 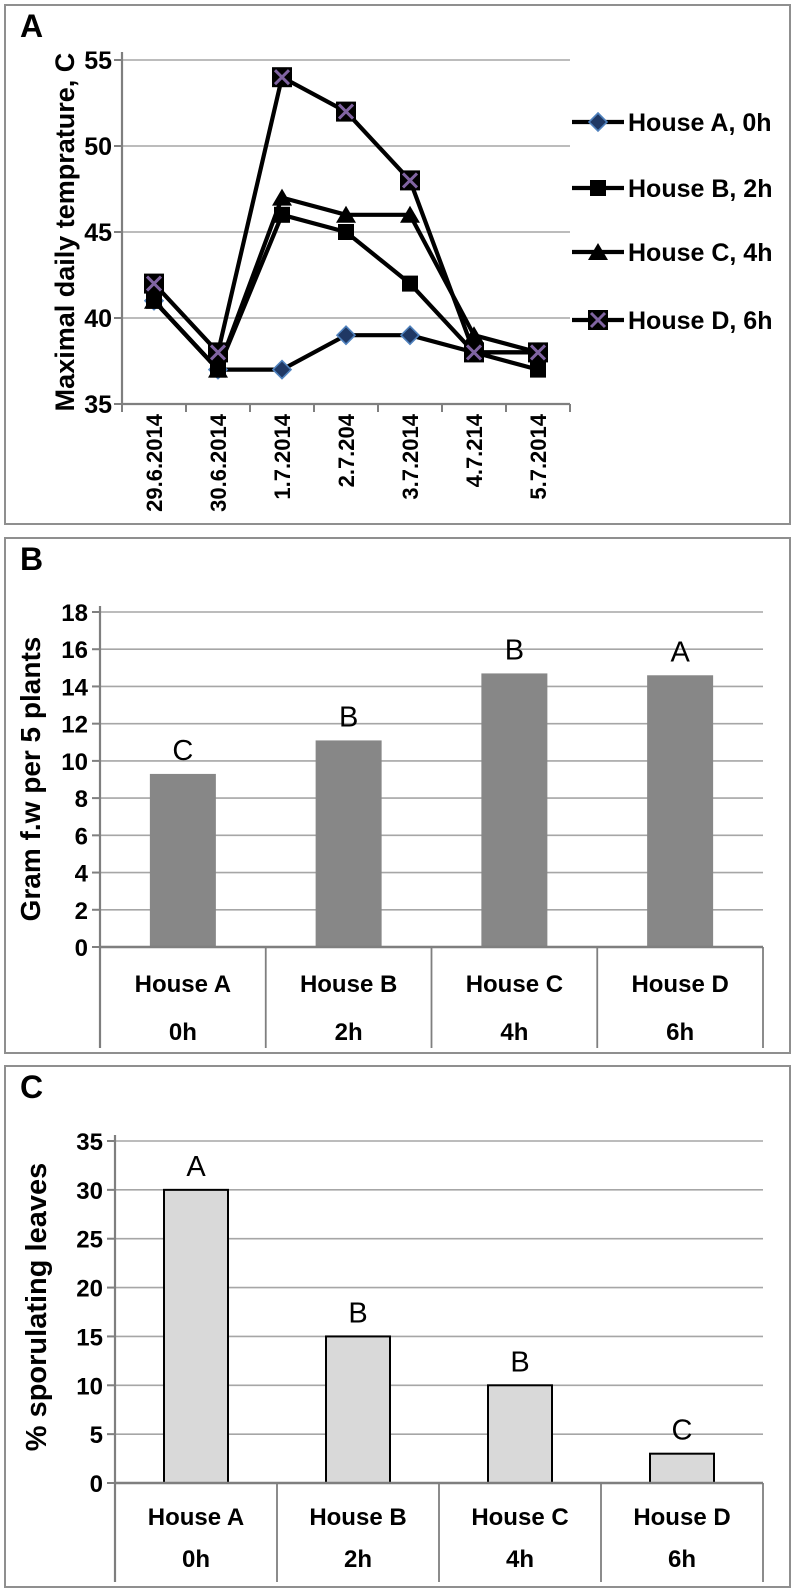 I want to click on panel-c-label: C, so click(x=32, y=1087).